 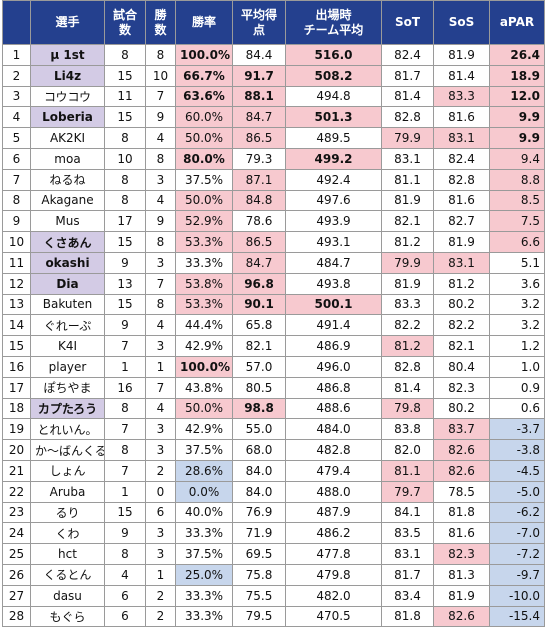 I want to click on stat-cell: 470.5, so click(x=333, y=616).